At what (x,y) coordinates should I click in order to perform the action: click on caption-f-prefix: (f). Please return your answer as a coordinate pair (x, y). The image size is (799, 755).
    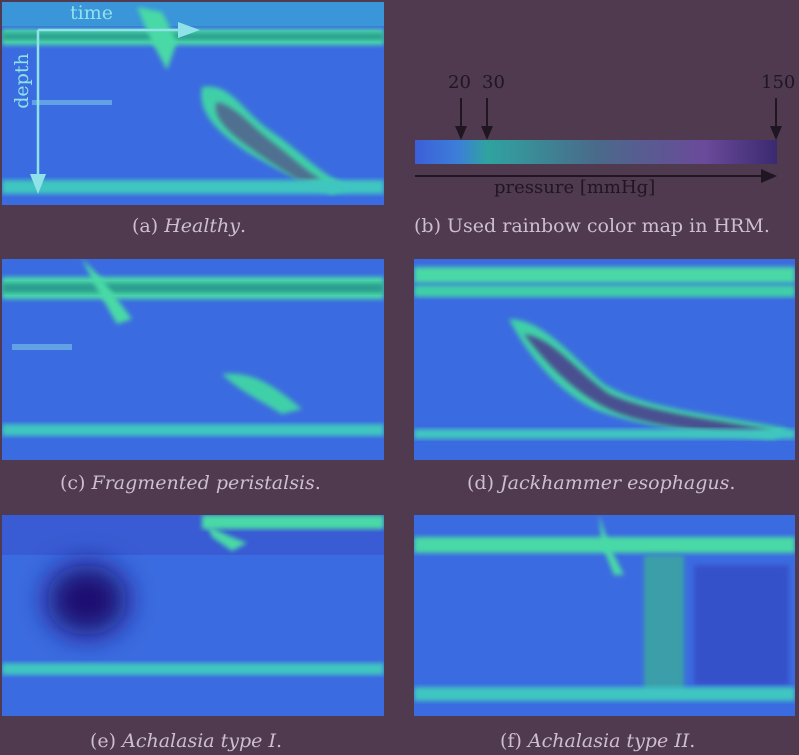
    Looking at the image, I should click on (514, 741).